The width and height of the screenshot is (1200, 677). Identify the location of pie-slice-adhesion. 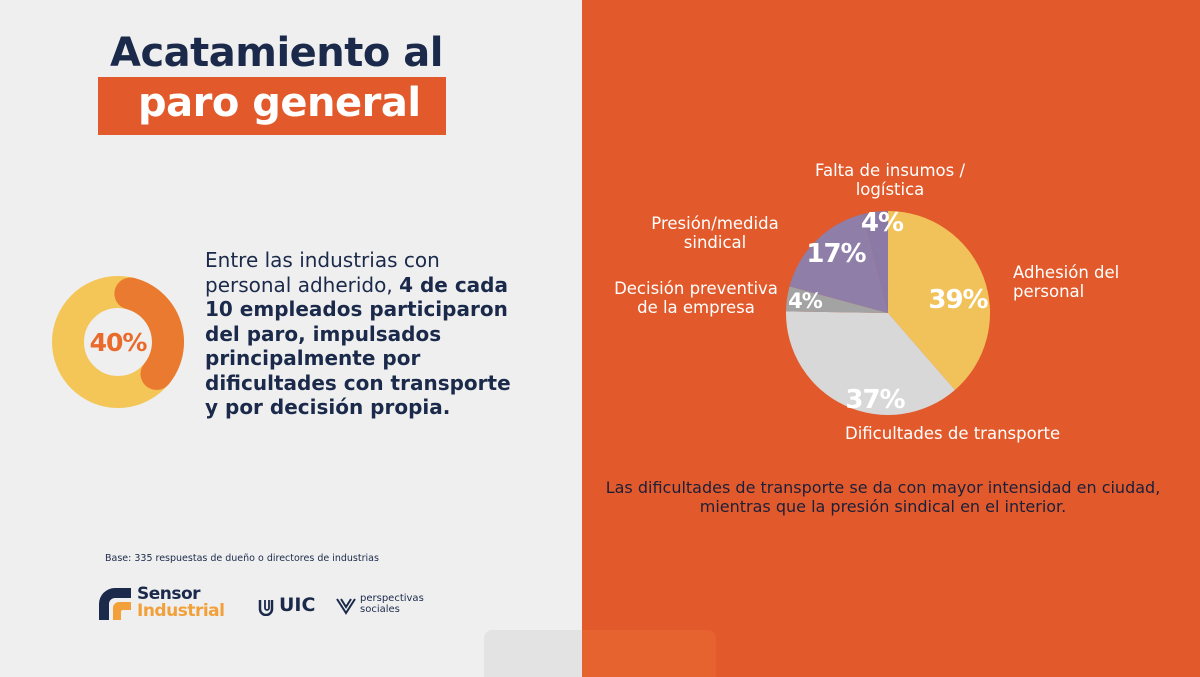
(939, 300).